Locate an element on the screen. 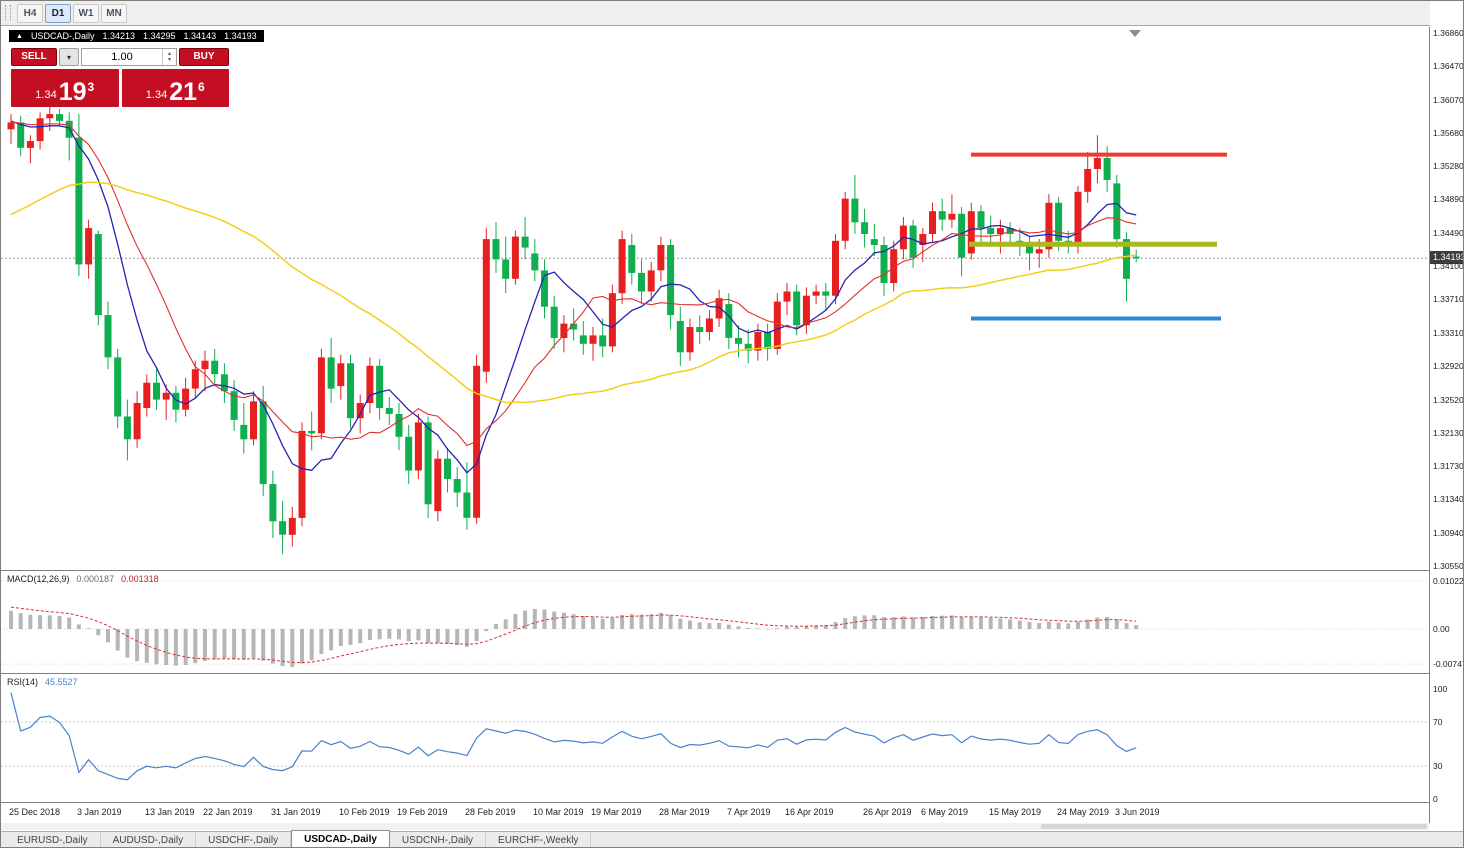  lot-size-value: 1.00 is located at coordinates (122, 57).